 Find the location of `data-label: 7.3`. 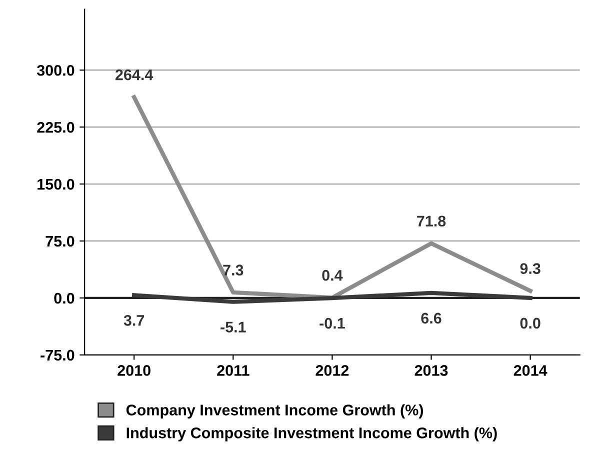

data-label: 7.3 is located at coordinates (233, 270).